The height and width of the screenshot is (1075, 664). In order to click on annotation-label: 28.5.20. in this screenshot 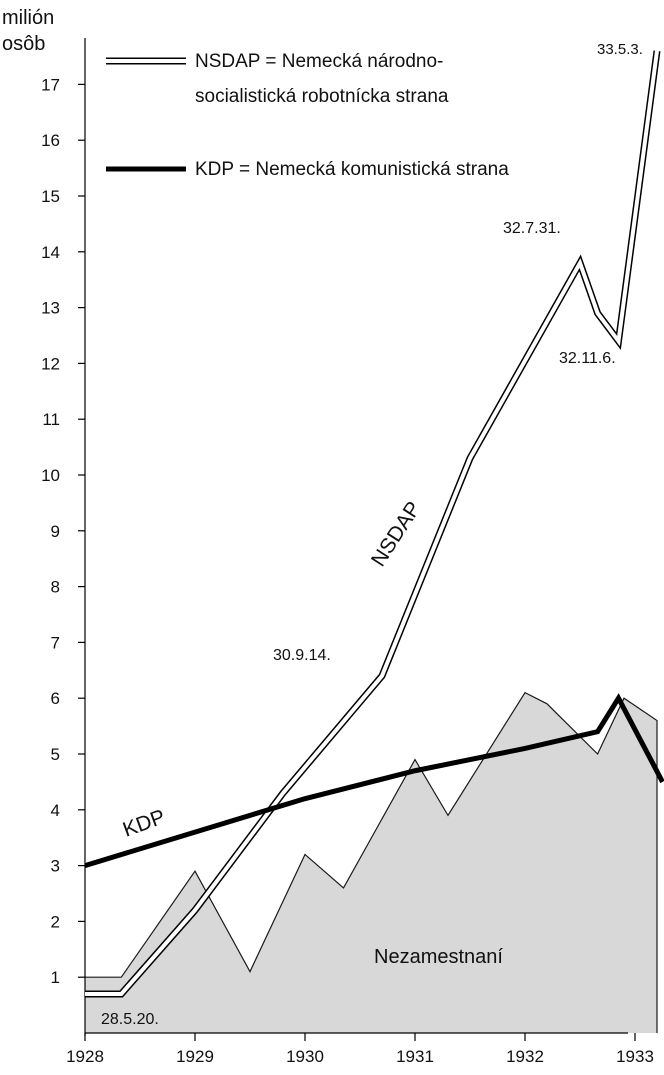, I will do `click(130, 1019)`.